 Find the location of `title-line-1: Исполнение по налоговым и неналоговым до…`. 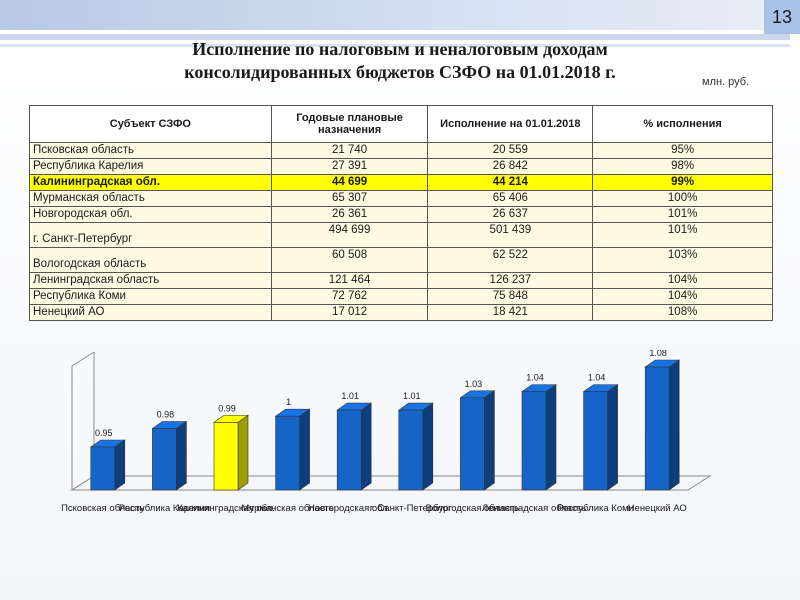

title-line-1: Исполнение по налоговым и неналоговым до… is located at coordinates (400, 49).